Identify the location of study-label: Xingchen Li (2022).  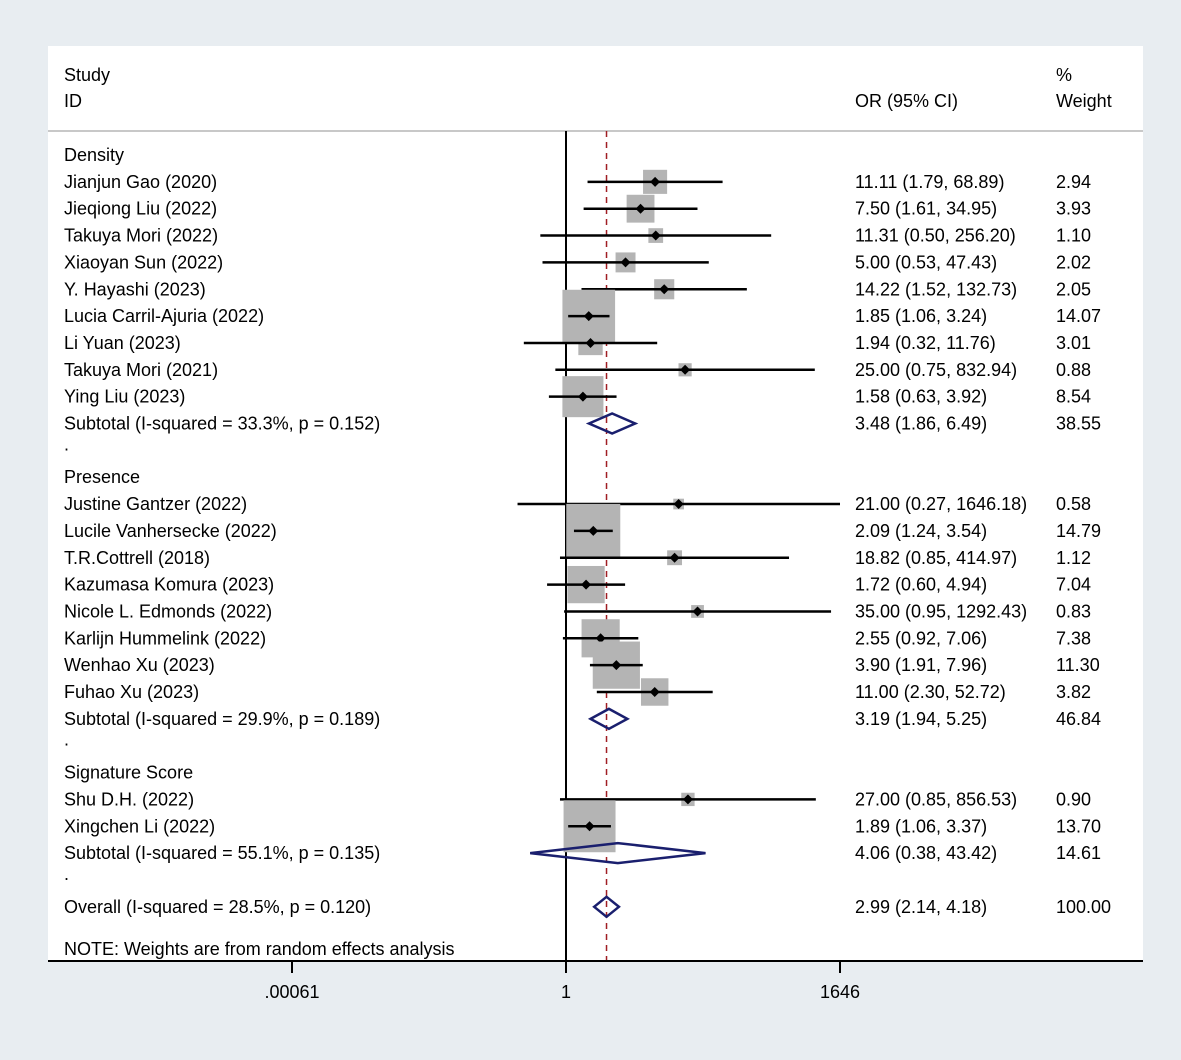
(139, 826).